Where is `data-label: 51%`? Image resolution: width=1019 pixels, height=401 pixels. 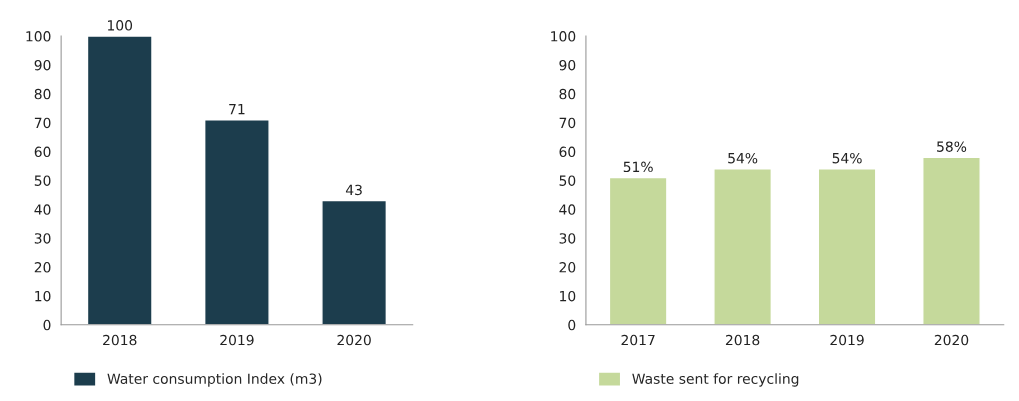 data-label: 51% is located at coordinates (638, 167).